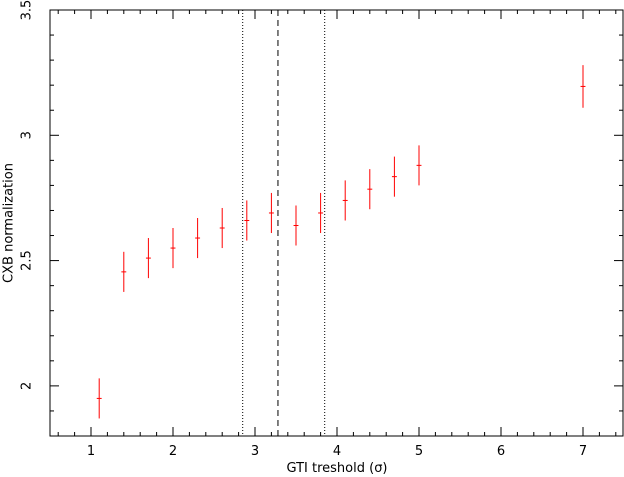  I want to click on x-tick-label: 2, so click(173, 451).